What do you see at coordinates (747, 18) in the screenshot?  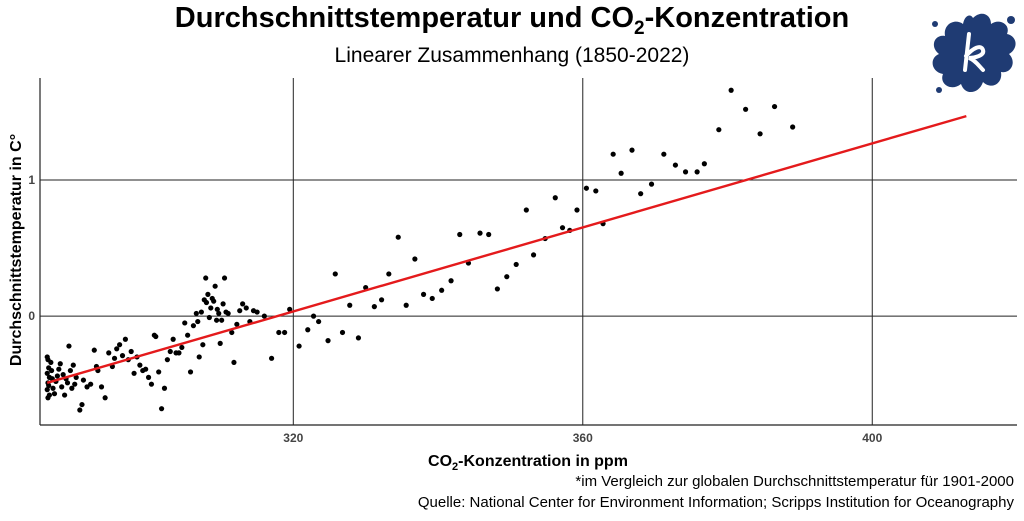 I see `title-text-suffix: -Konzentration` at bounding box center [747, 18].